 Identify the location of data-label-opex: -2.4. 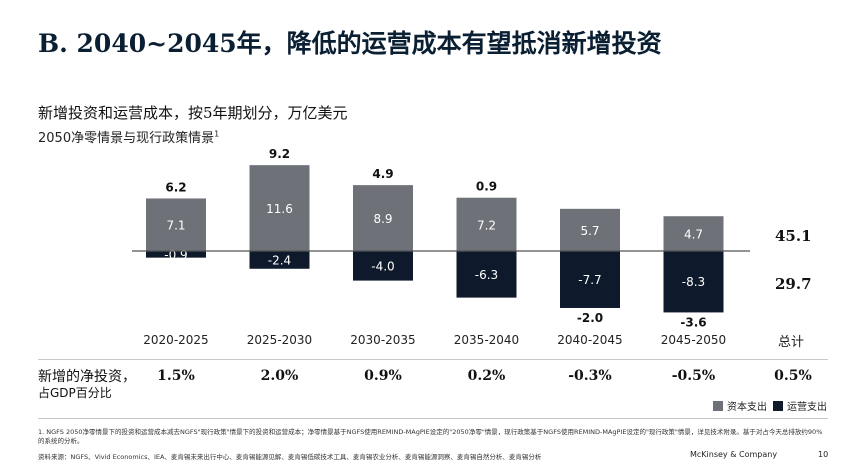
(279, 260).